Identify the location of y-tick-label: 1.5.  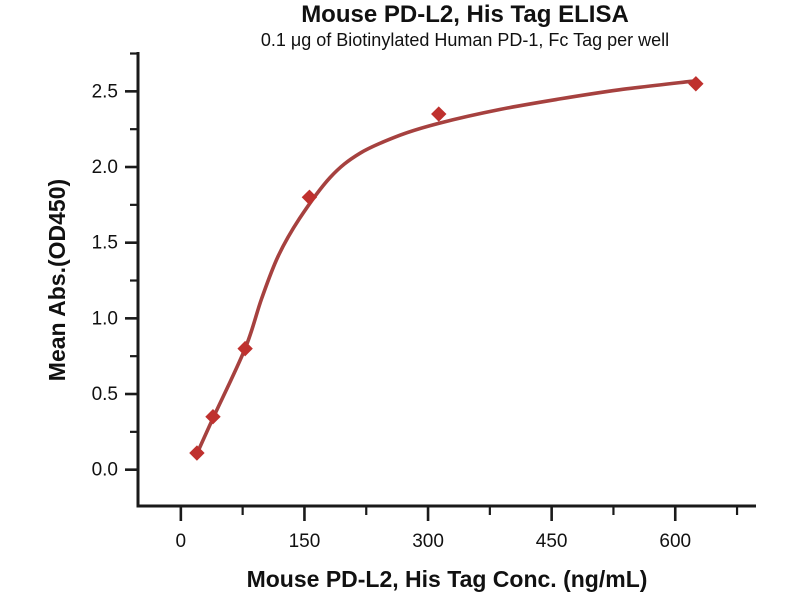
(105, 243).